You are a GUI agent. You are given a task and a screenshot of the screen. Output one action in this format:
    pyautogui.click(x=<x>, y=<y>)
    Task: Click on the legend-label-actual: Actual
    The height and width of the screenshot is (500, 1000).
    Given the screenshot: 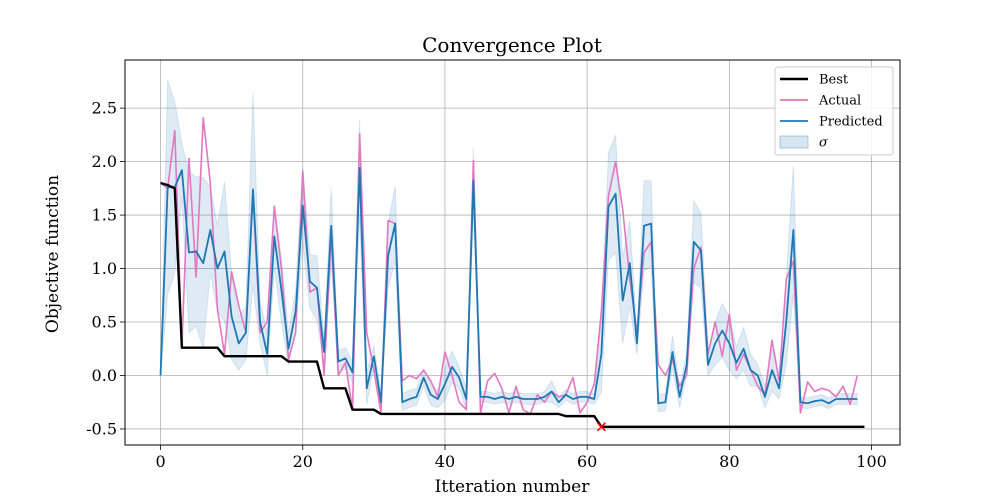 What is the action you would take?
    pyautogui.click(x=839, y=101)
    